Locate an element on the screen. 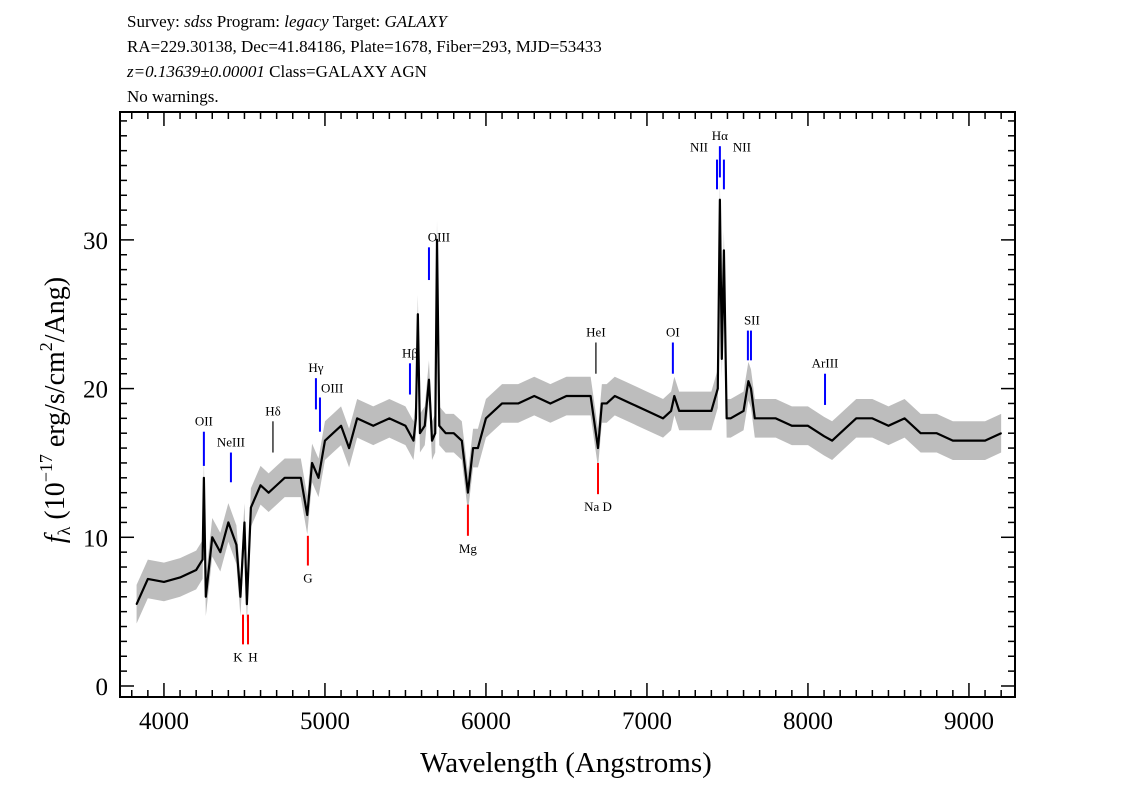  y-tick-label: 20 is located at coordinates (95, 390).